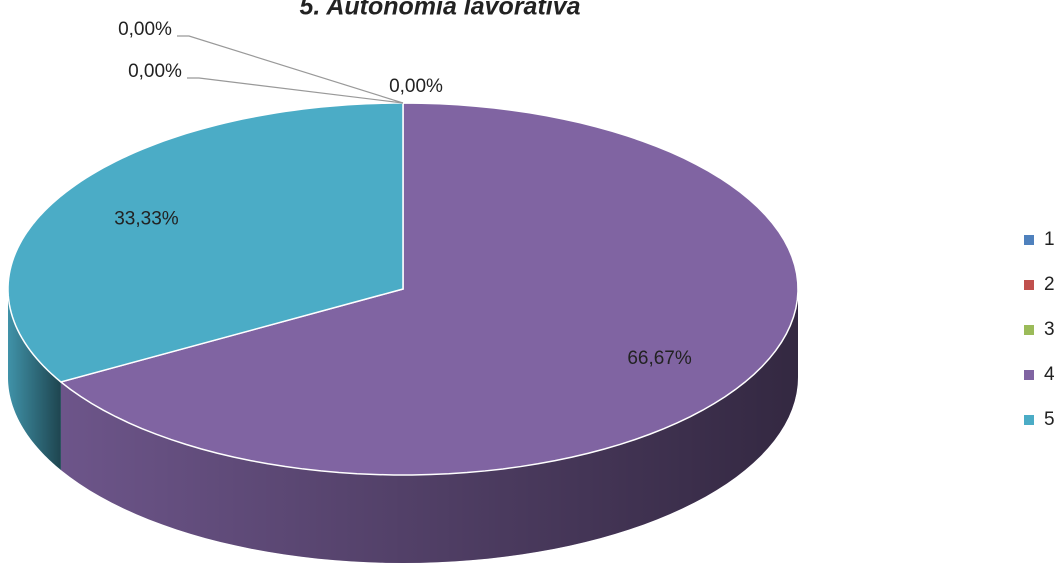 The image size is (1064, 567). Describe the element at coordinates (146, 218) in the screenshot. I see `data-label: 33,33%` at that location.